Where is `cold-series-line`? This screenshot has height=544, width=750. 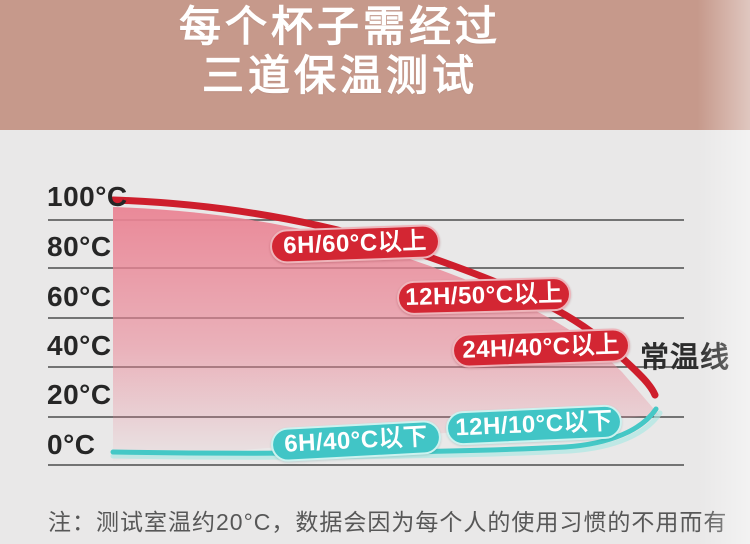 cold-series-line is located at coordinates (384, 431).